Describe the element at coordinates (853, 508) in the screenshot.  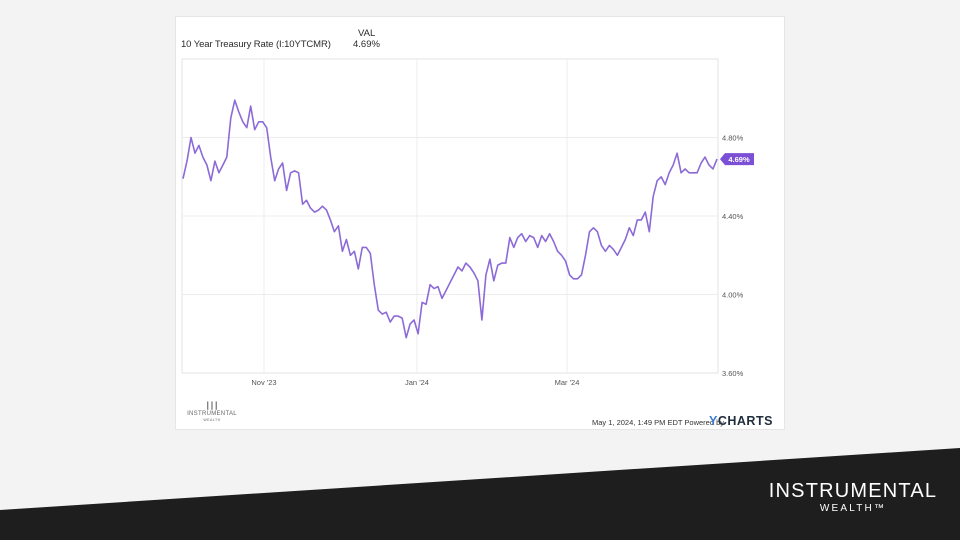
I see `brand-subtitle: WEALTH™` at that location.